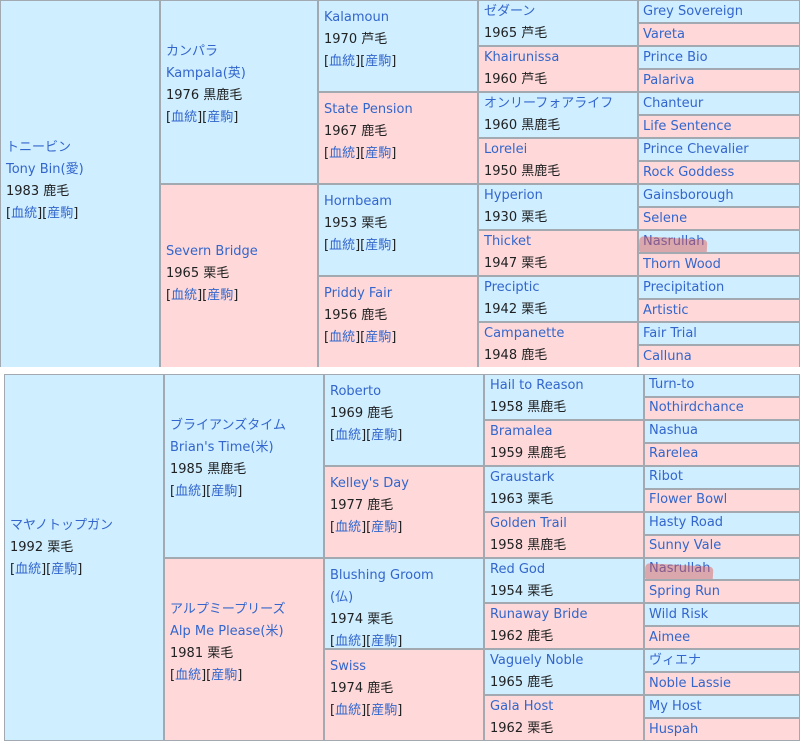  What do you see at coordinates (666, 477) in the screenshot?
I see `ancestor-name-link: Ribot` at bounding box center [666, 477].